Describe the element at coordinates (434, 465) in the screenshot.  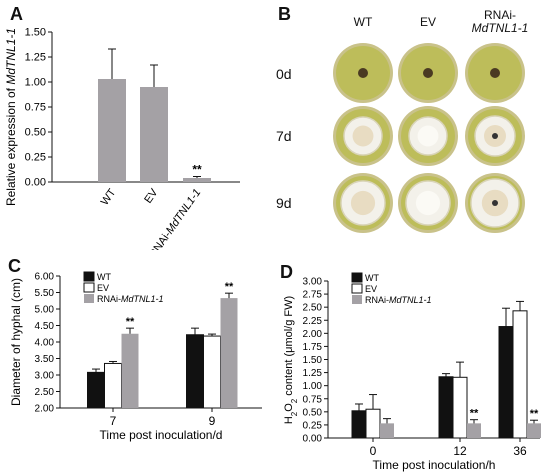
I see `chart-d-x-label: Time post inoculation/h` at that location.